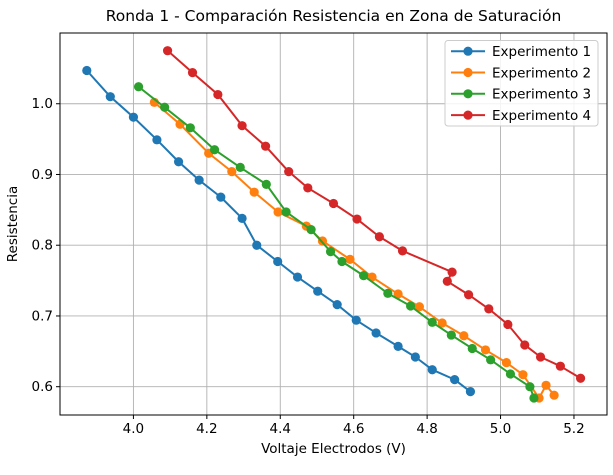 The height and width of the screenshot is (475, 613). Describe the element at coordinates (133, 429) in the screenshot. I see `x-tick-label: 4.0` at that location.